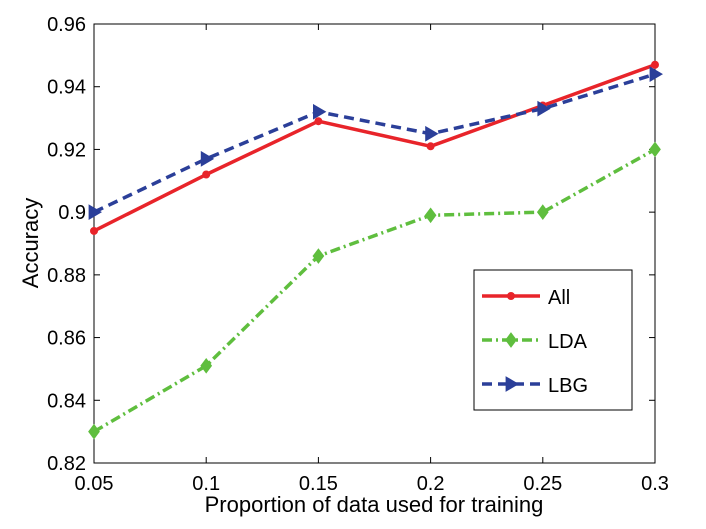  What do you see at coordinates (30, 243) in the screenshot?
I see `y-axis-label: Accuracy` at bounding box center [30, 243].